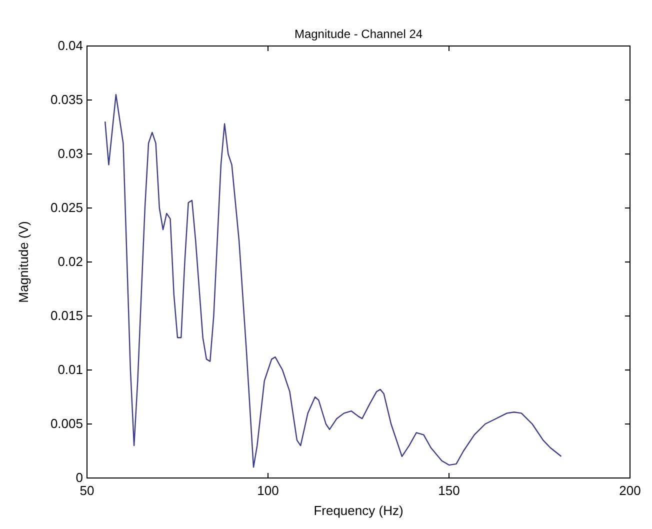  Describe the element at coordinates (66, 99) in the screenshot. I see `y-tick-label: 0.035` at that location.